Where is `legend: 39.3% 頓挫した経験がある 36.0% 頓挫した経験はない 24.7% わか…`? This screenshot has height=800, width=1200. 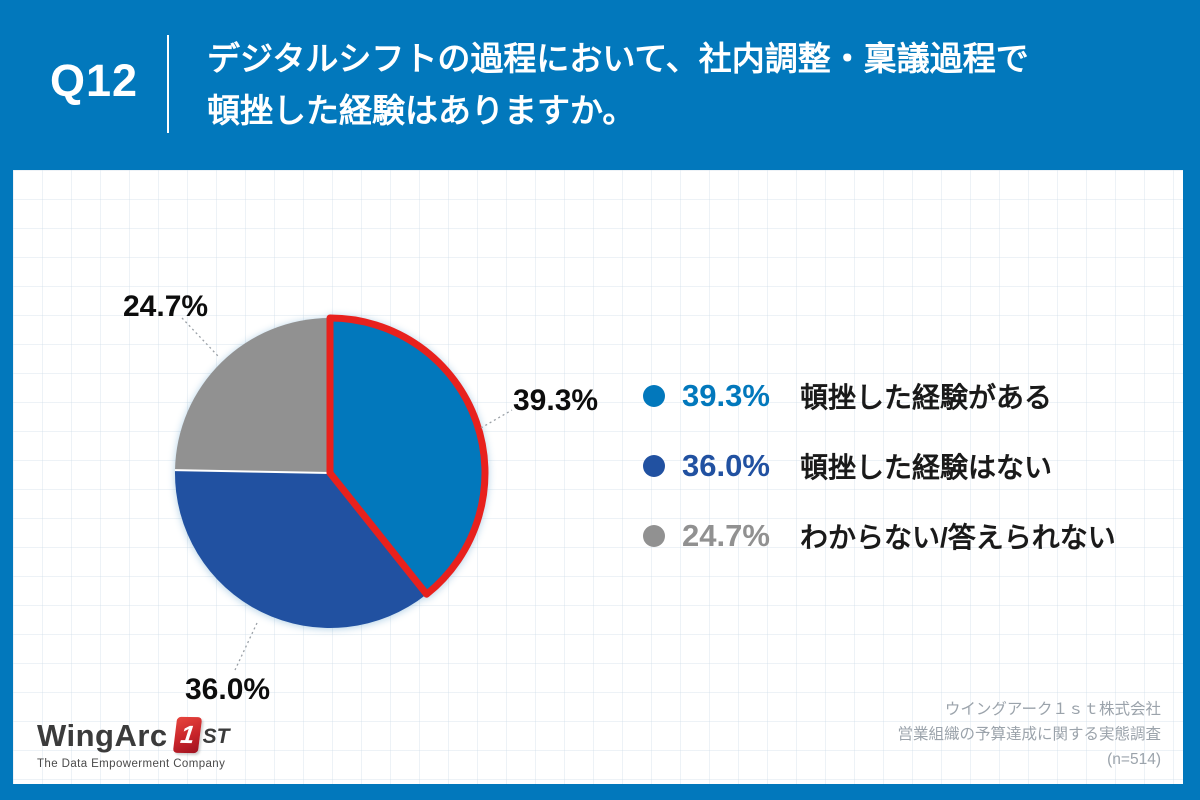 legend: 39.3% 頓挫した経験がある 36.0% 頓挫した経験はない 24.7% わか… is located at coordinates (879, 466).